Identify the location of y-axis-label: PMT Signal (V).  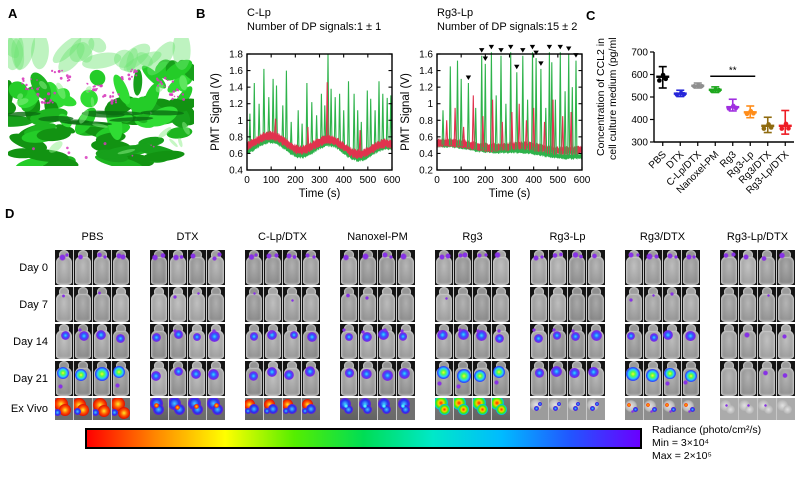
(216, 112).